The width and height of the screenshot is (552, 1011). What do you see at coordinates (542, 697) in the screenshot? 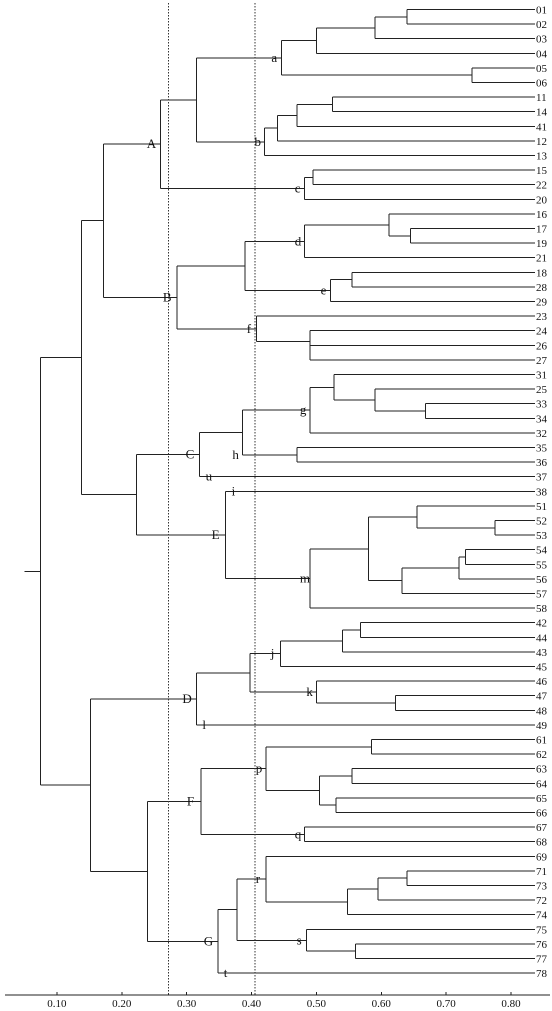
I see `leaf-label: 47` at bounding box center [542, 697].